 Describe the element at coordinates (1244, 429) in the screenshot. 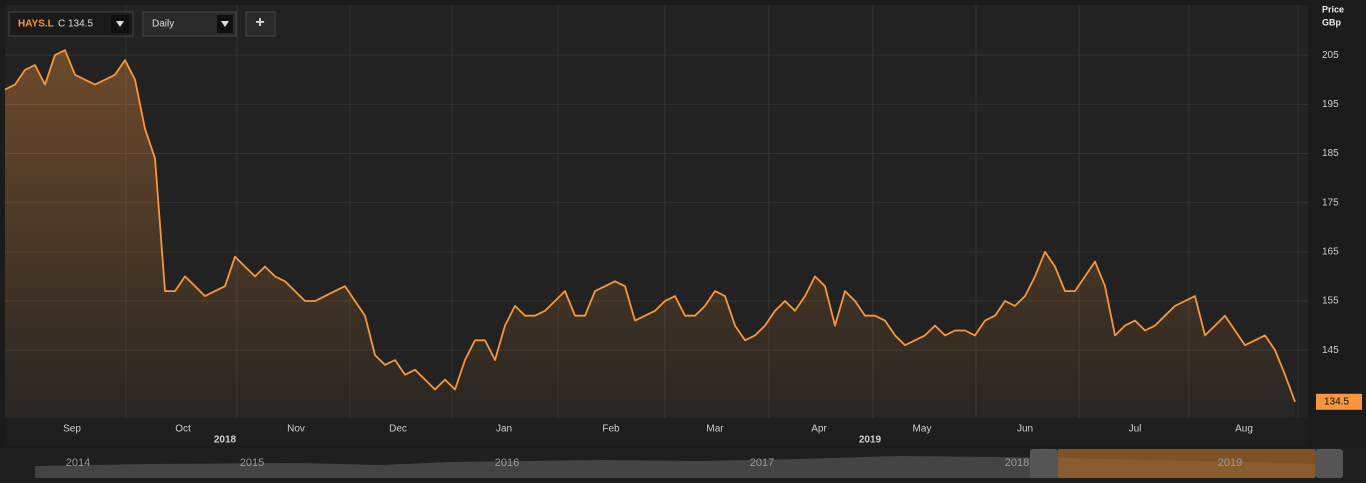

I see `x-tick-label: Aug` at that location.